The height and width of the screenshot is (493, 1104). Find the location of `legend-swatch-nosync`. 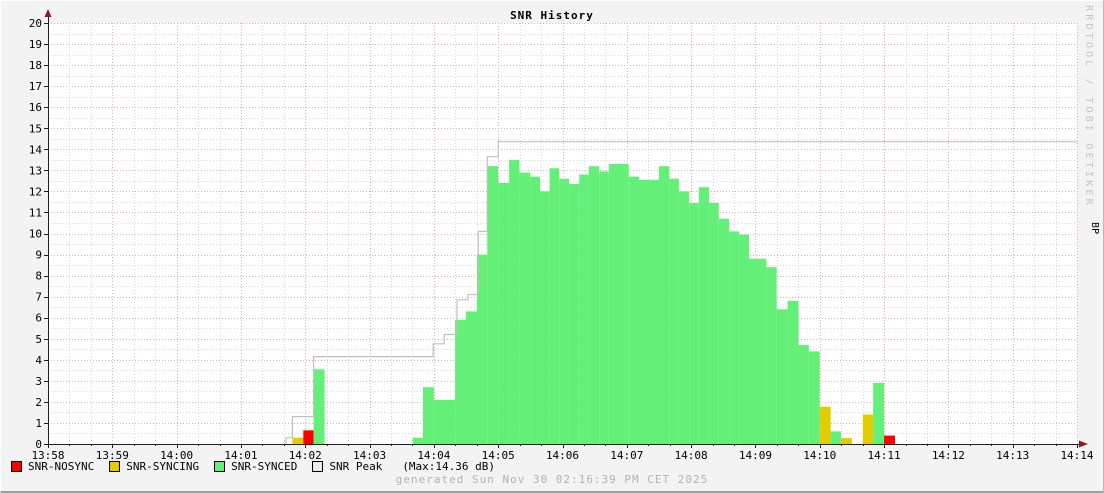

legend-swatch-nosync is located at coordinates (16, 466).